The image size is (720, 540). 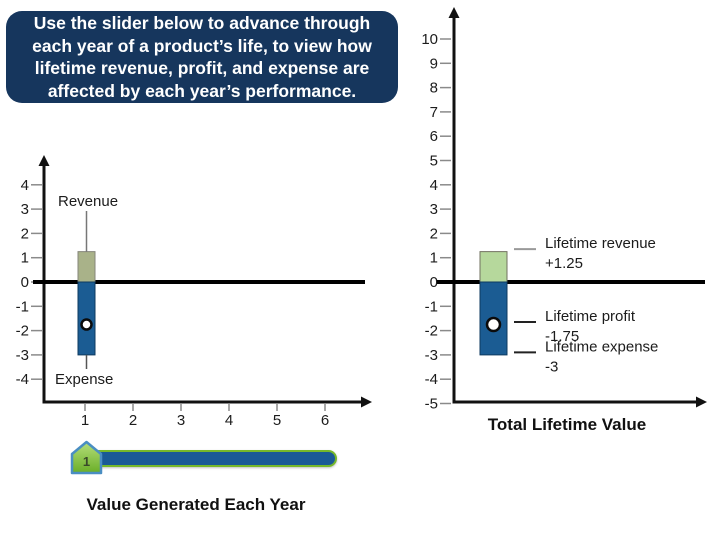 What do you see at coordinates (431, 404) in the screenshot?
I see `y-tick-label: -5` at bounding box center [431, 404].